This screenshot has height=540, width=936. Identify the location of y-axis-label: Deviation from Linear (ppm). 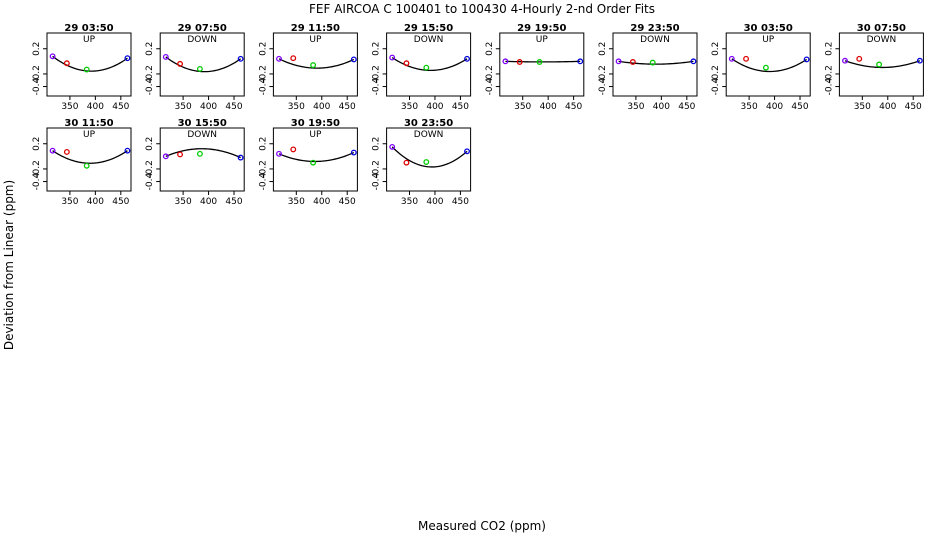
(9, 265).